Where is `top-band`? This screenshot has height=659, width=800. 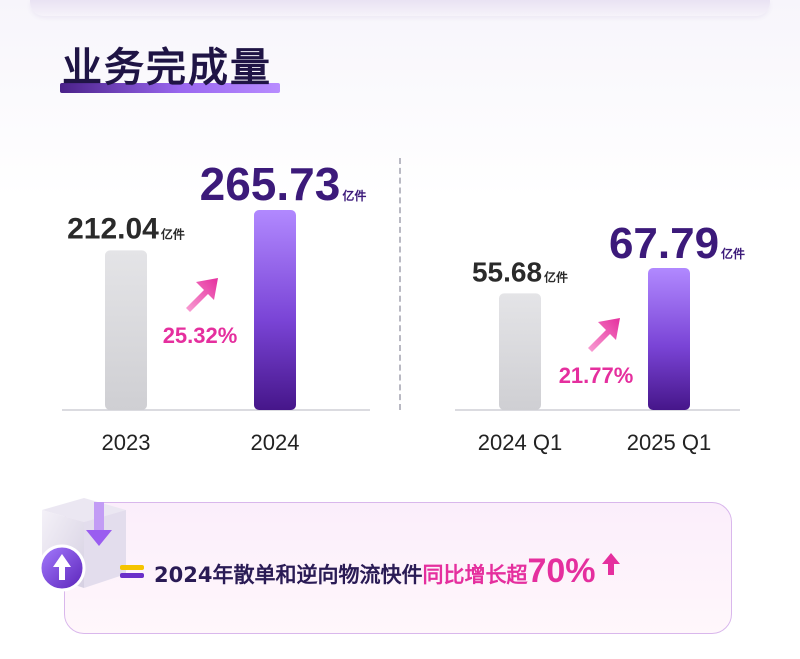
top-band is located at coordinates (400, 8).